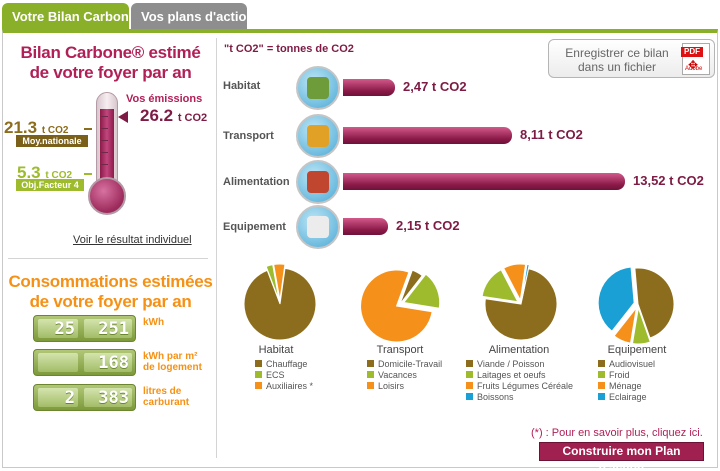  I want to click on appliance-icon, so click(318, 227).